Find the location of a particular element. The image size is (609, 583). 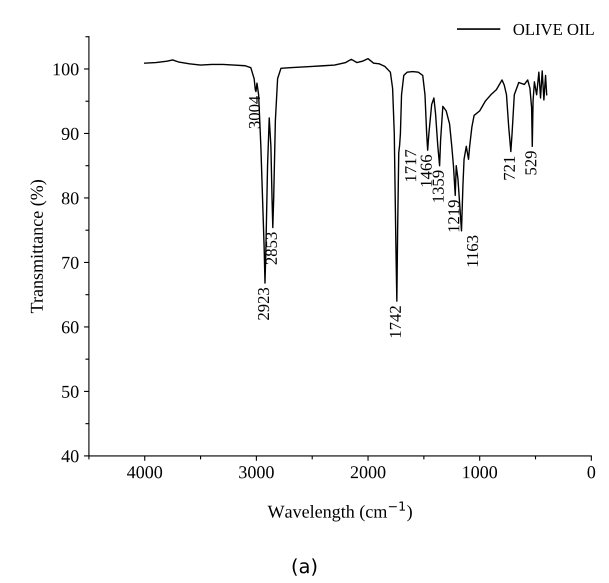

y-axis-title: Transmittance (%) is located at coordinates (38, 247).